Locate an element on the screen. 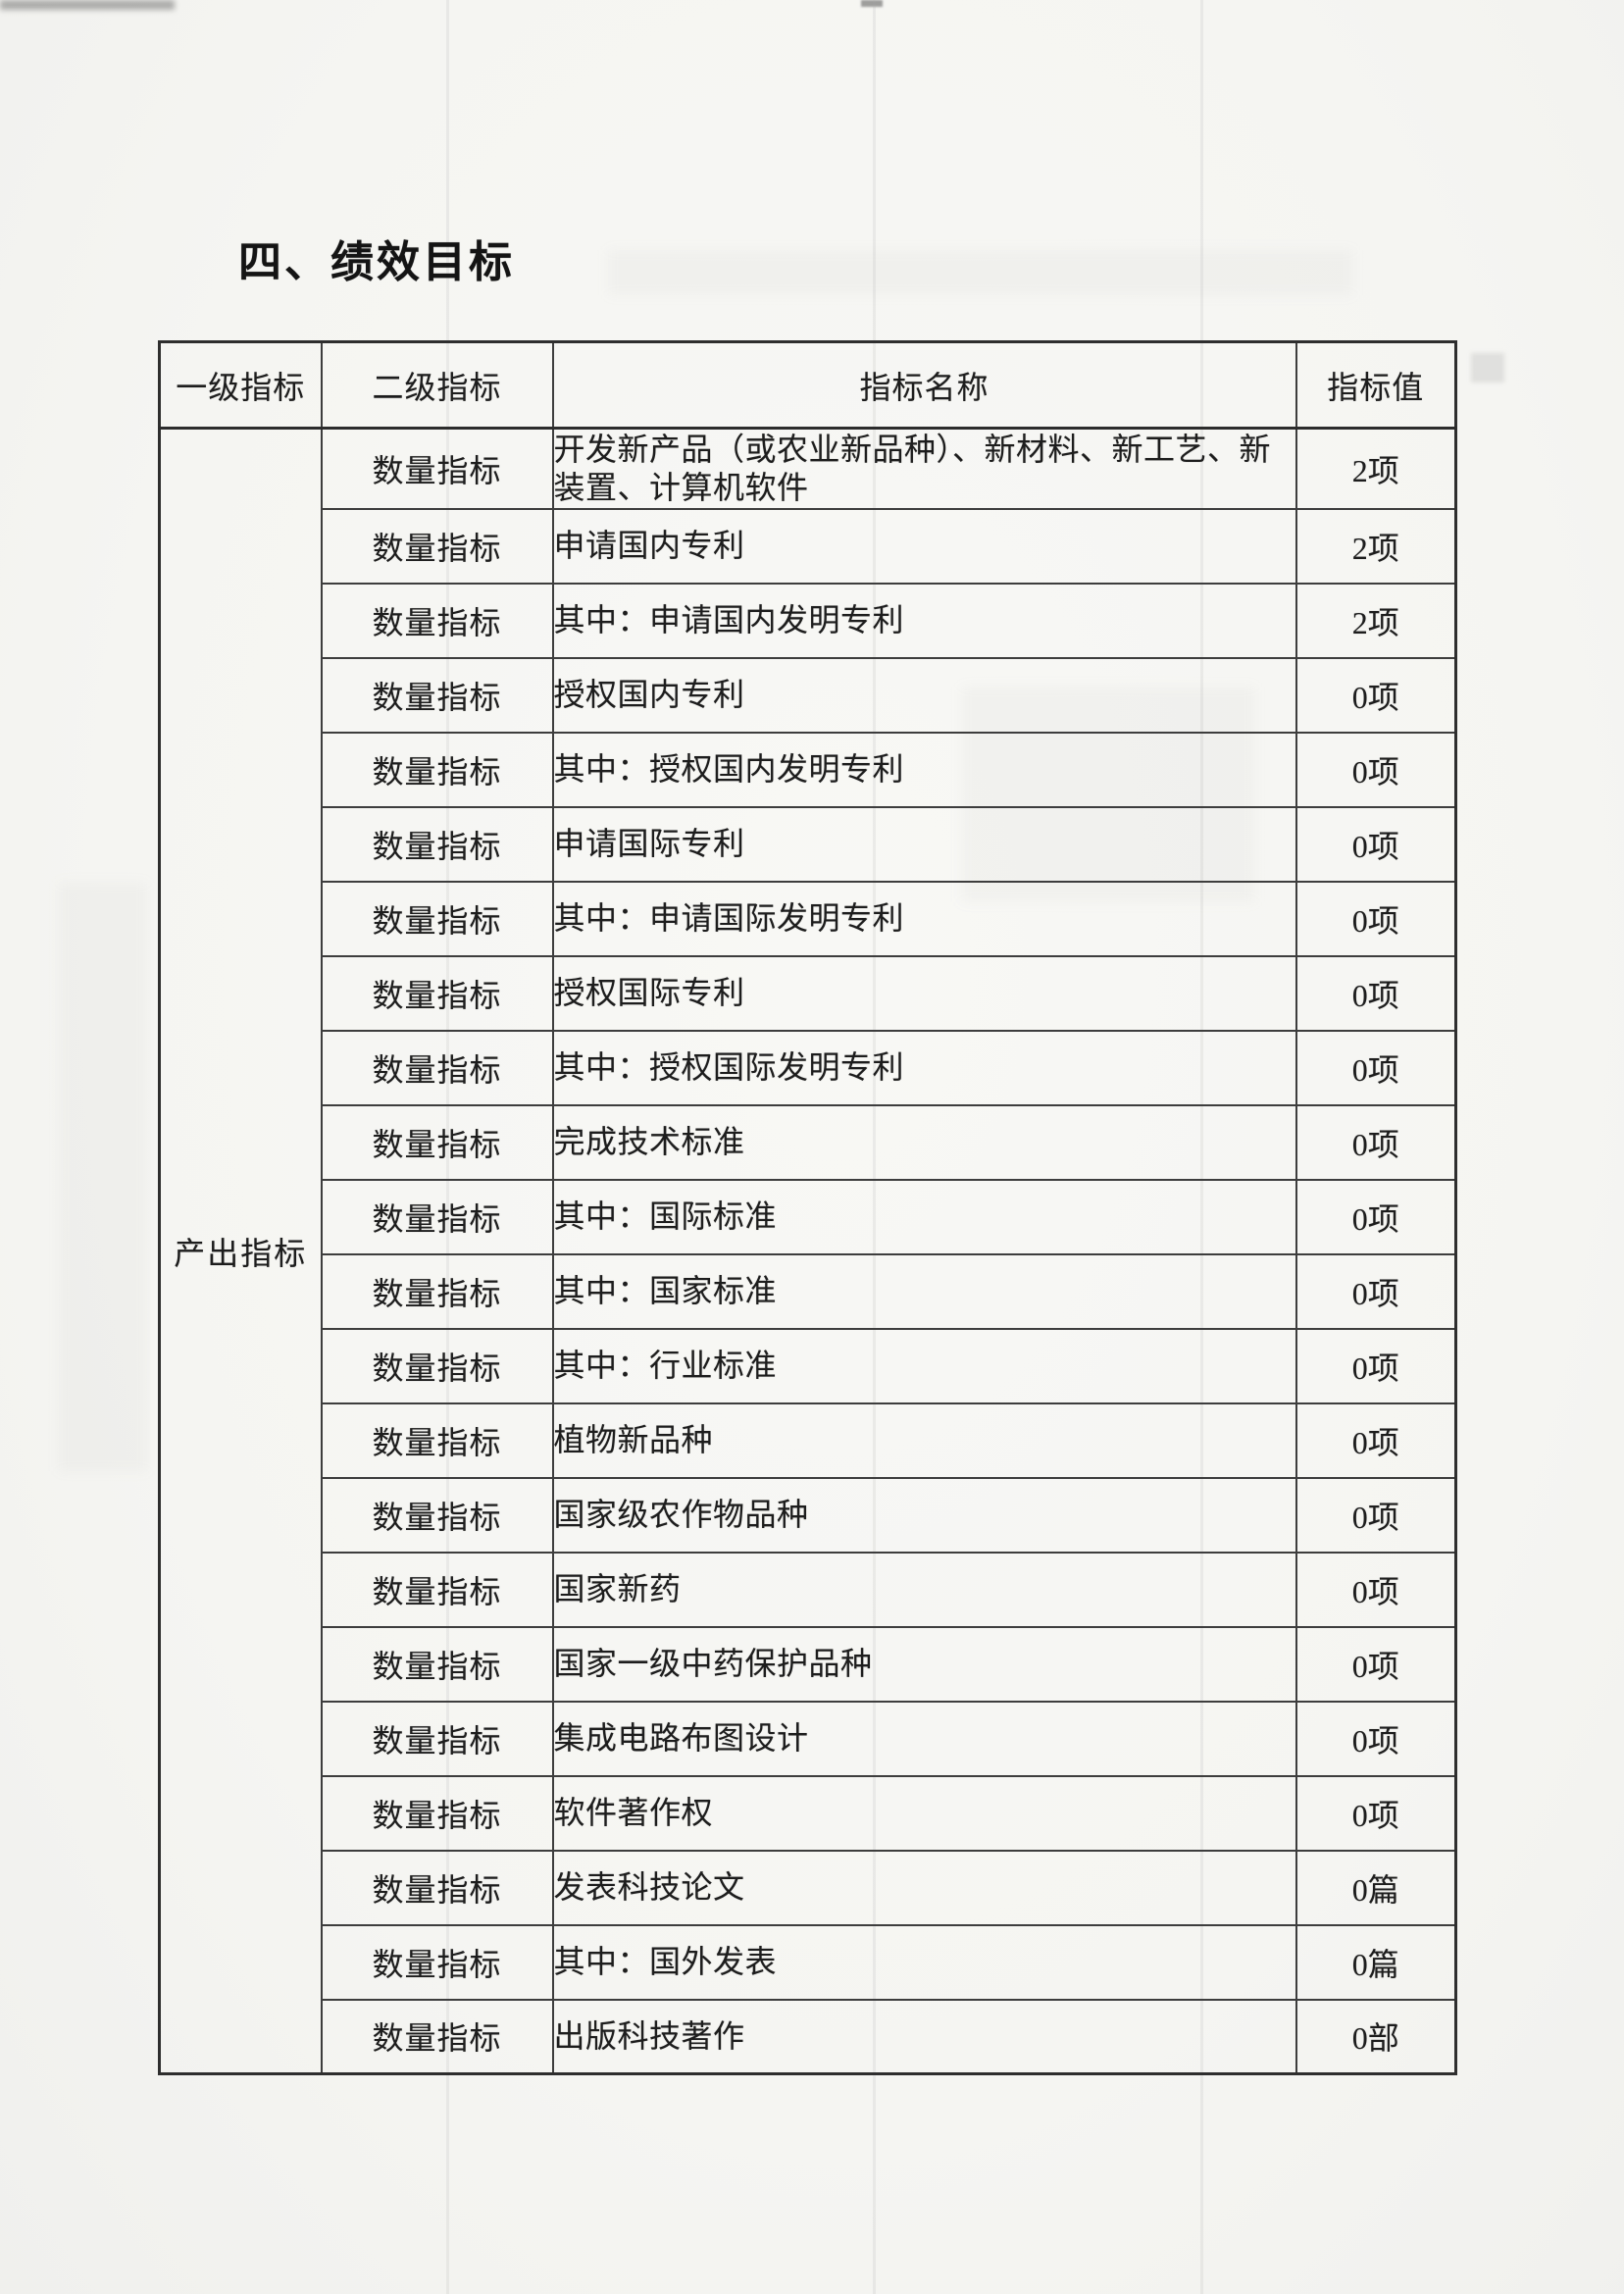 This screenshot has width=1624, height=2294. table-row: 数量指标 申请国际专利 0项 is located at coordinates (808, 844).